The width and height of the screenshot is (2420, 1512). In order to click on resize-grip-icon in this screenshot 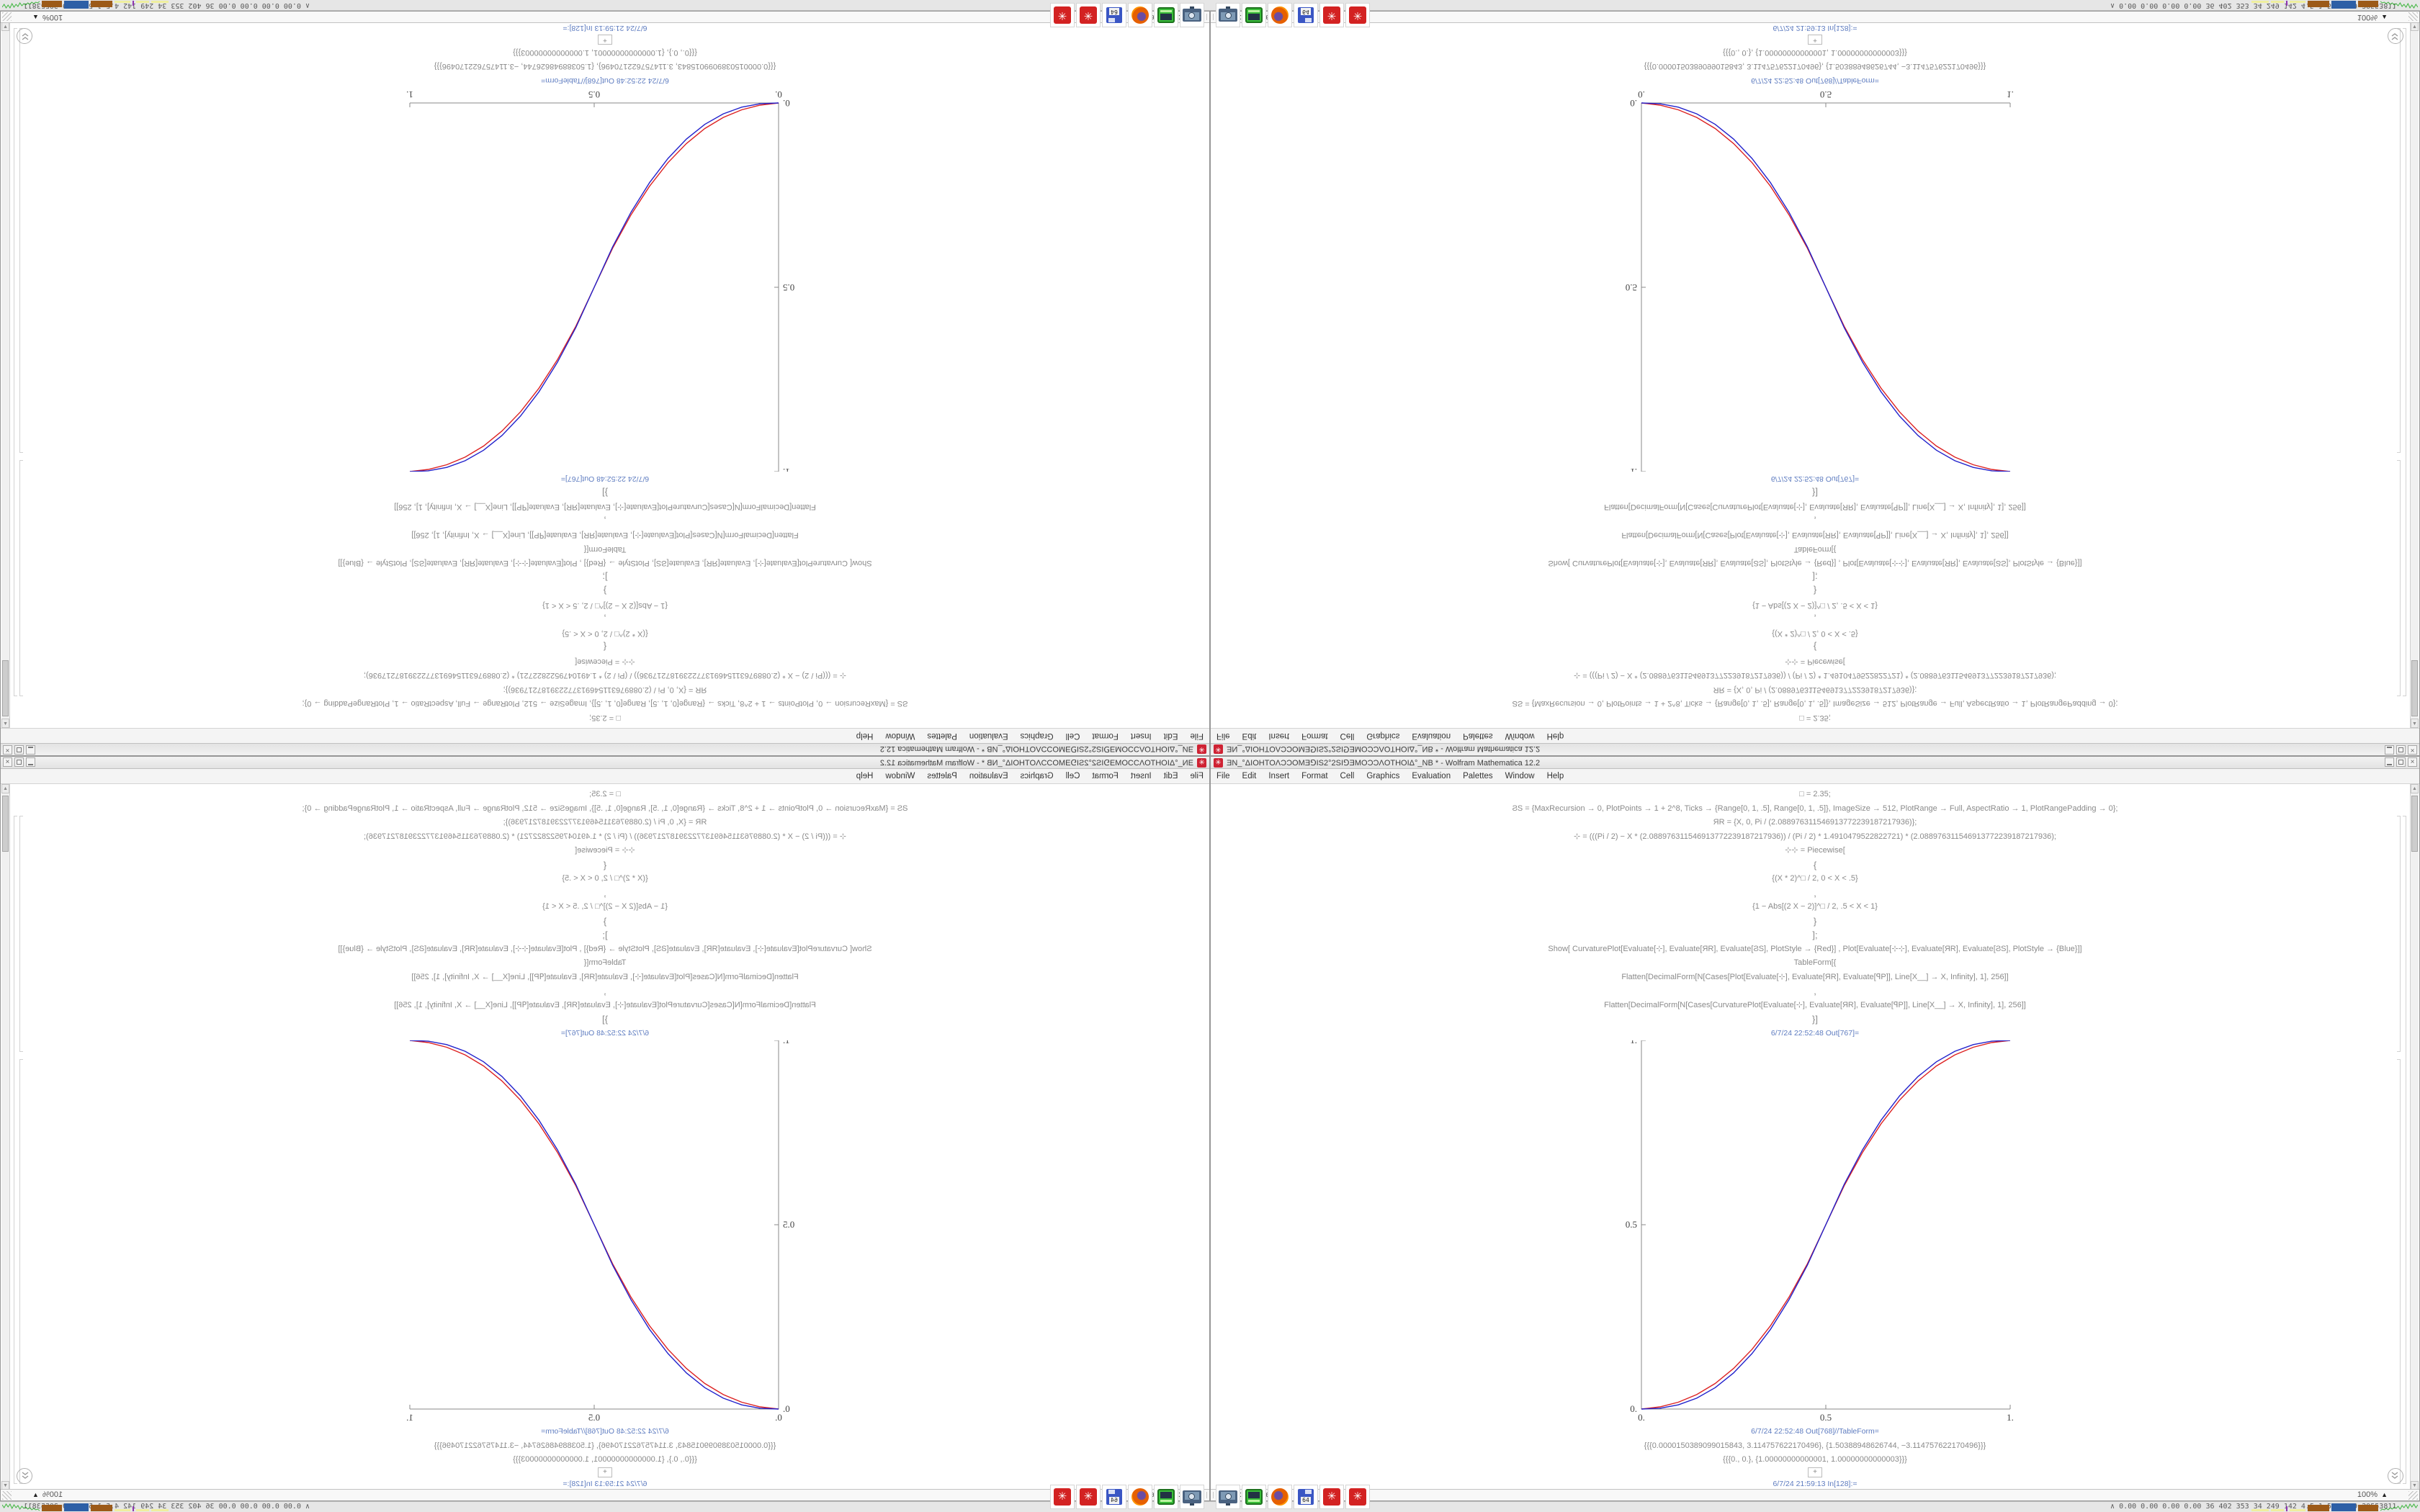, I will do `click(2413, 1495)`.